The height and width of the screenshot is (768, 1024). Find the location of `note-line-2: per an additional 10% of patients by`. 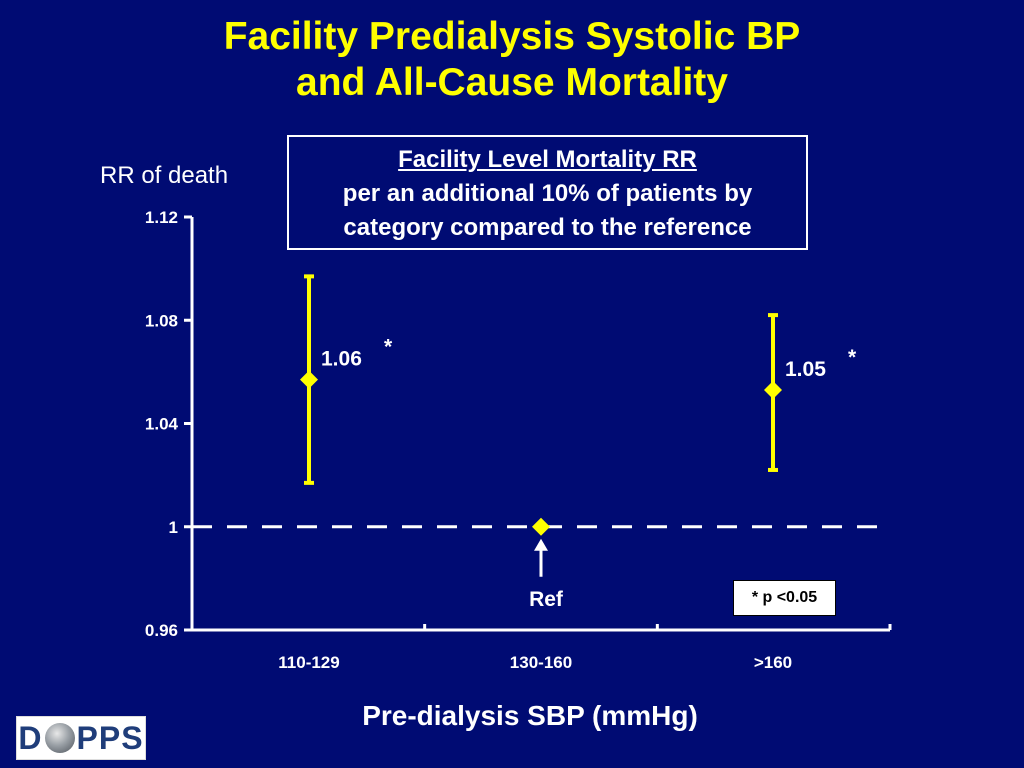

note-line-2: per an additional 10% of patients by is located at coordinates (547, 193).